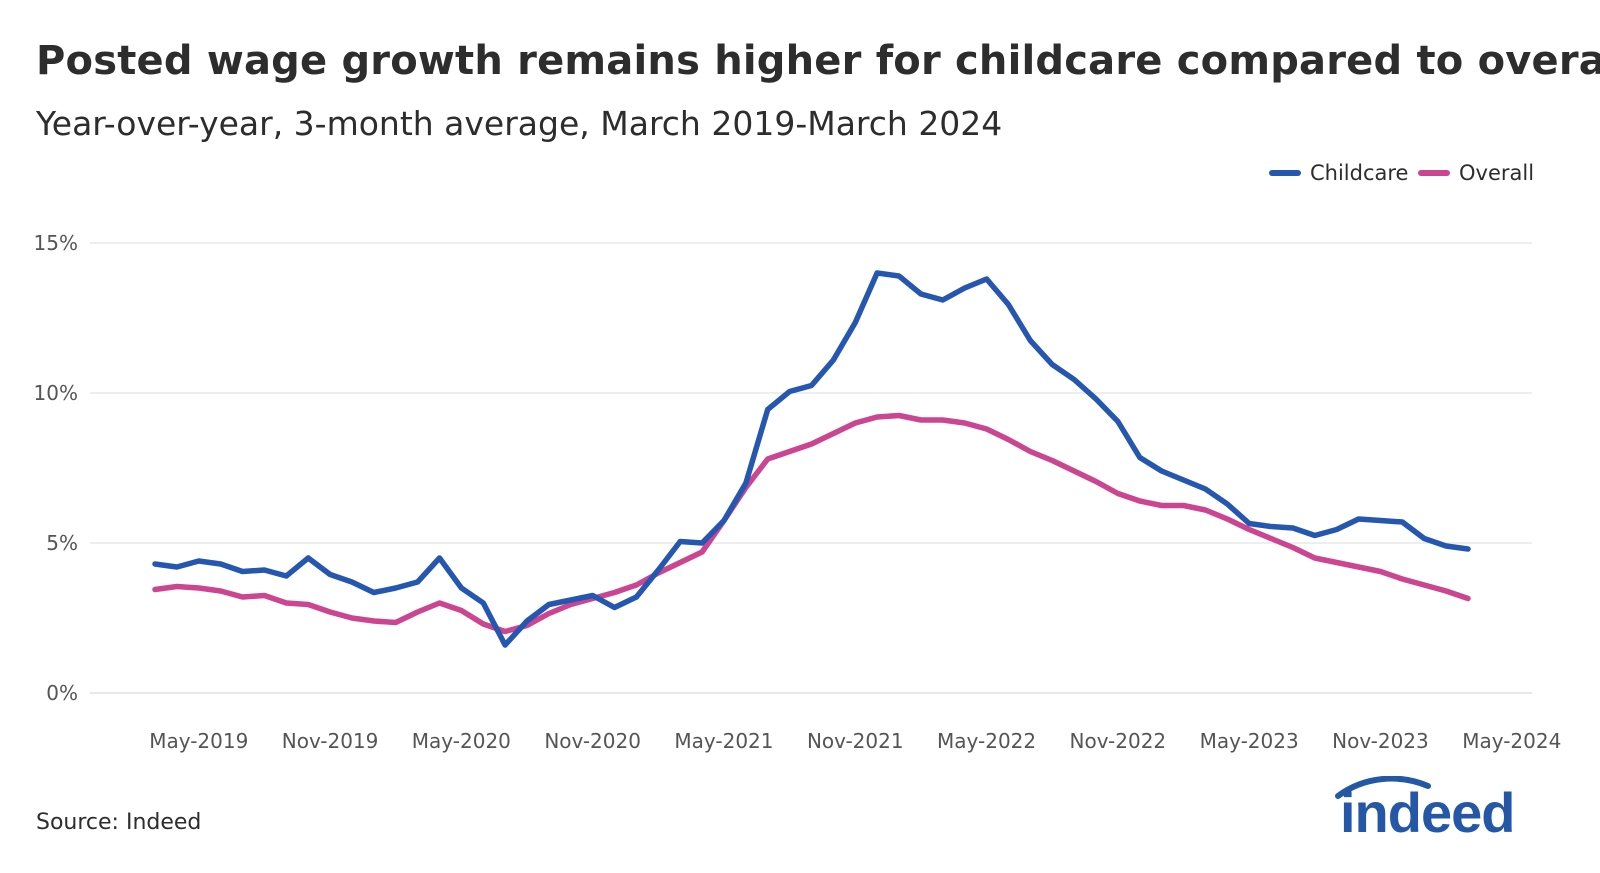 The height and width of the screenshot is (873, 1600). Describe the element at coordinates (198, 741) in the screenshot. I see `x-tick-label: May-2019` at that location.